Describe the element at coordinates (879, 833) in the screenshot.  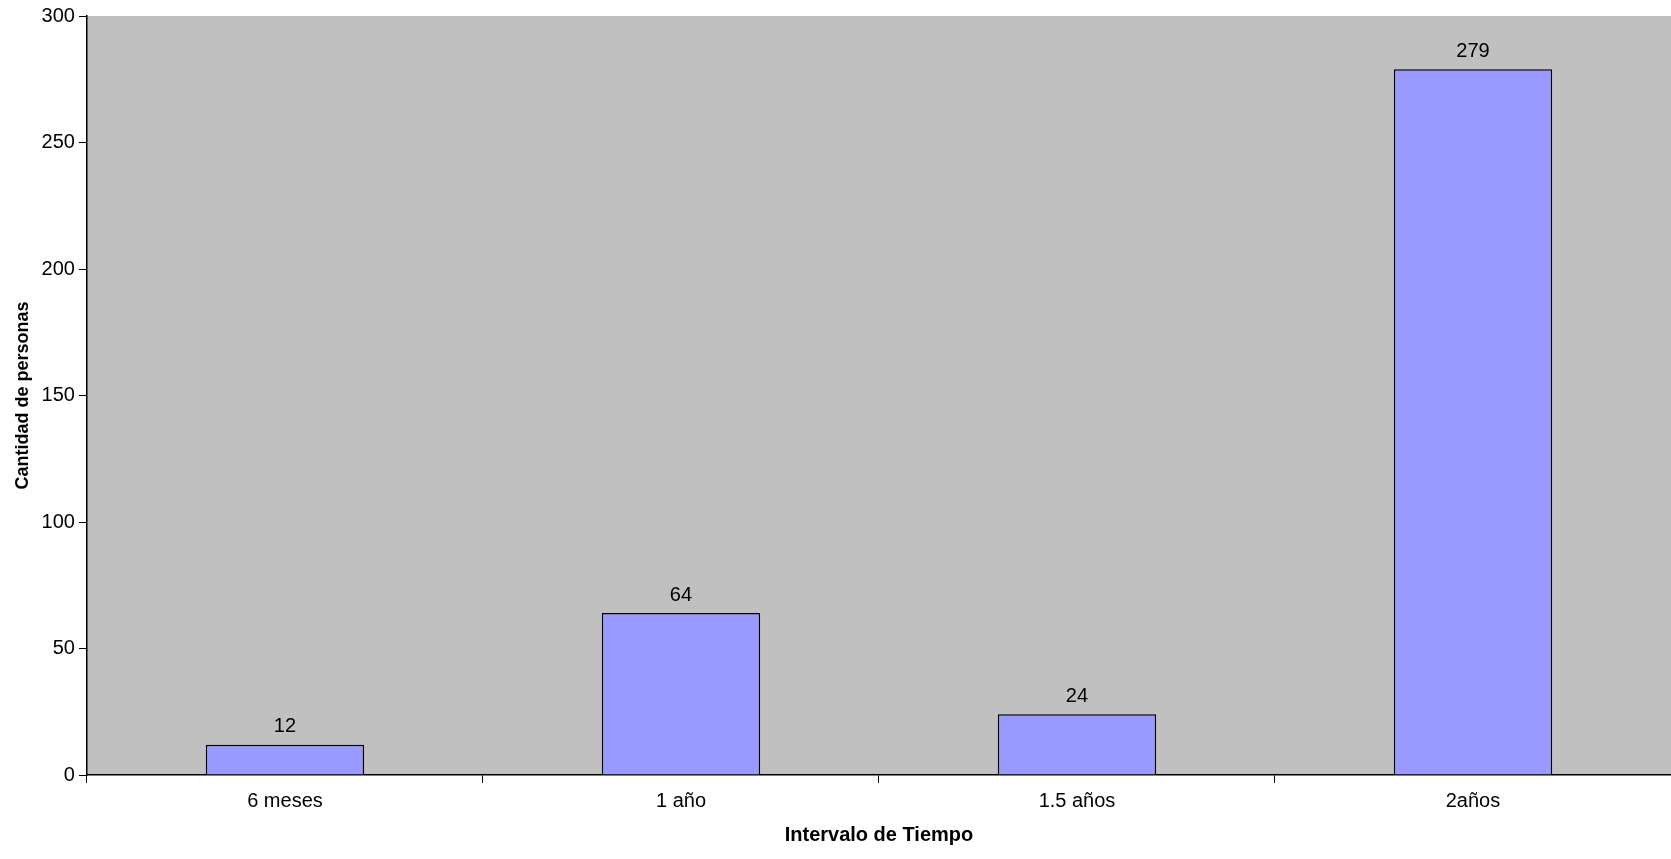
I see `x-axis-title: Intervalo de Tiempo` at that location.